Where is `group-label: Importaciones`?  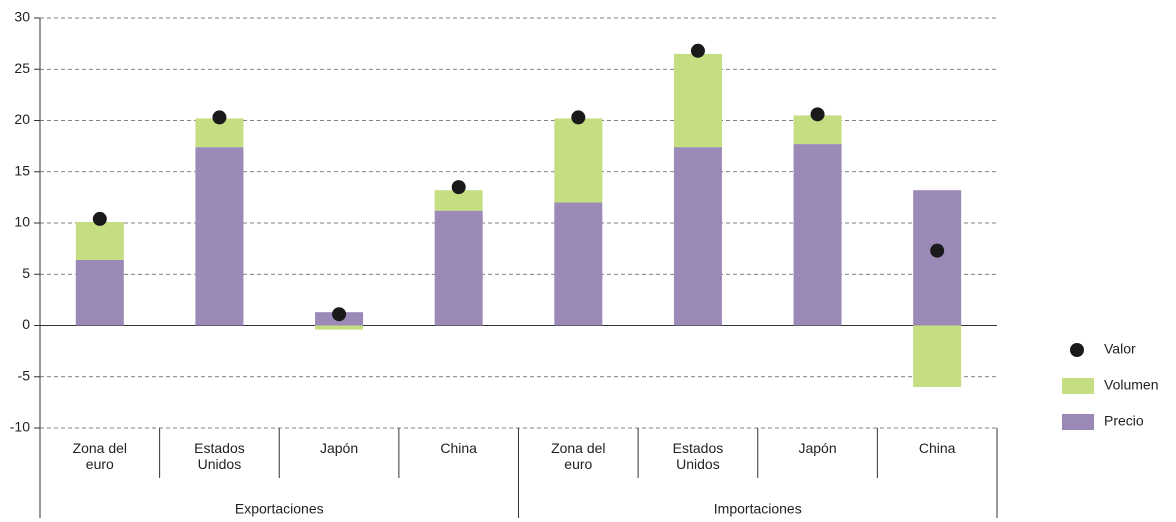 group-label: Importaciones is located at coordinates (758, 509).